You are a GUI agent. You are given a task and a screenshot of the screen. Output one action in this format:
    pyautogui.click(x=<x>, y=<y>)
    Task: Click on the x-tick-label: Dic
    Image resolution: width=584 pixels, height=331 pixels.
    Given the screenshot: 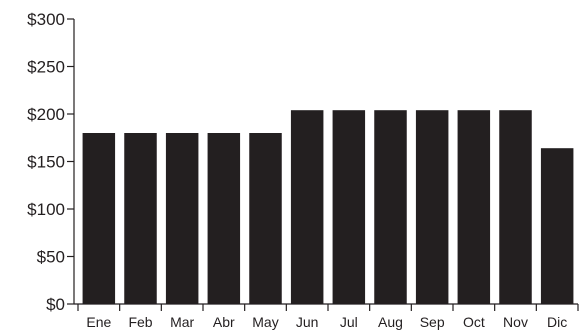 What is the action you would take?
    pyautogui.click(x=557, y=322)
    